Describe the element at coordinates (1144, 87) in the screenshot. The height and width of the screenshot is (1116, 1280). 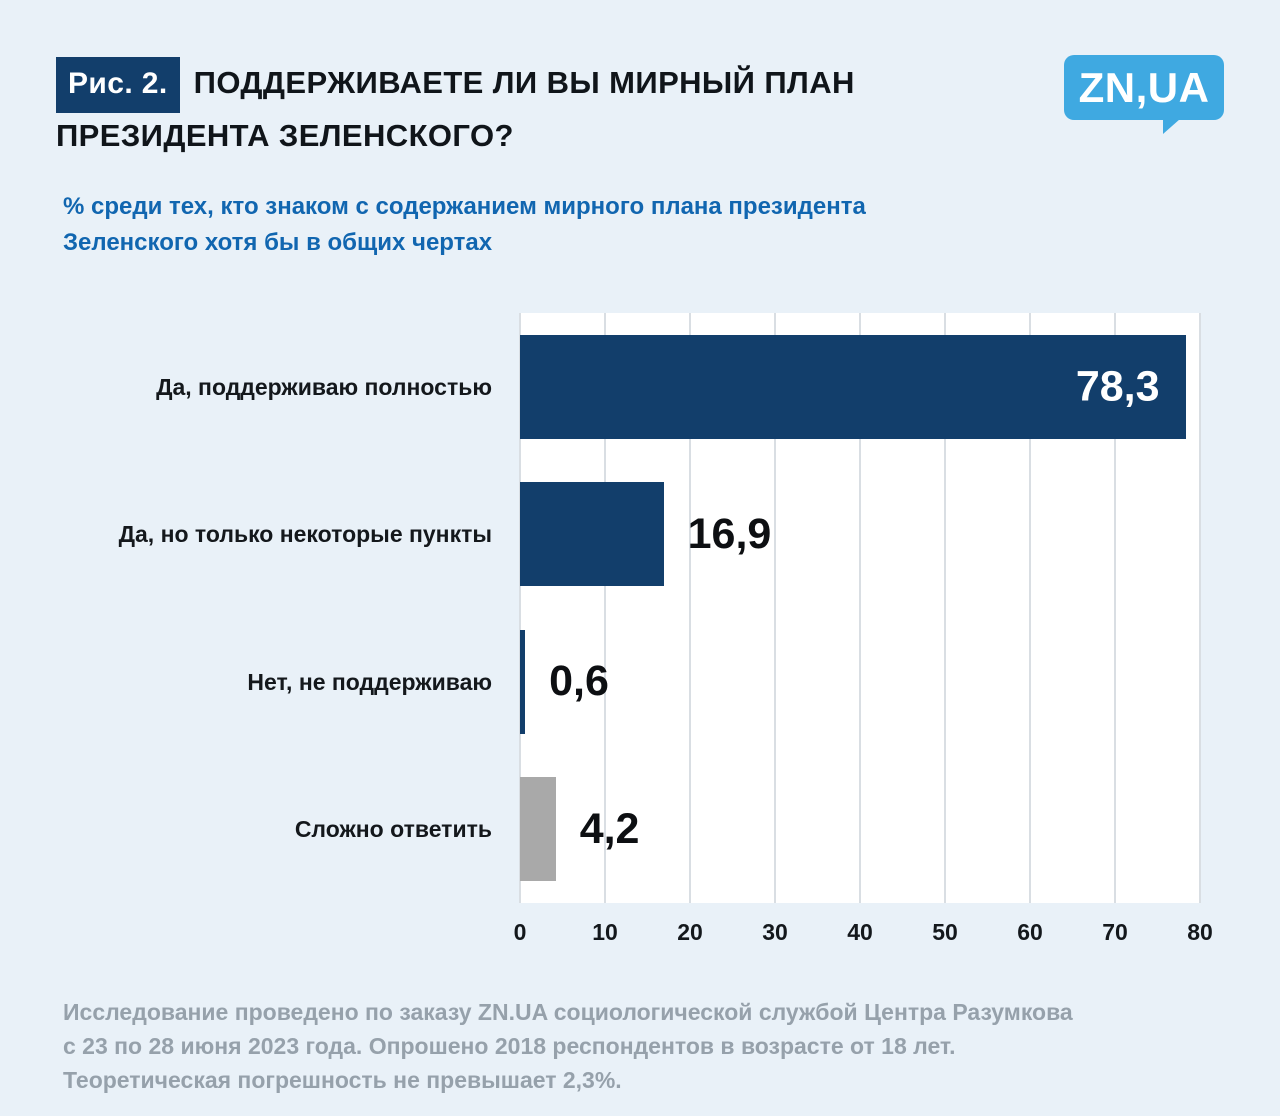
I see `logo-text: ZN,UA` at that location.